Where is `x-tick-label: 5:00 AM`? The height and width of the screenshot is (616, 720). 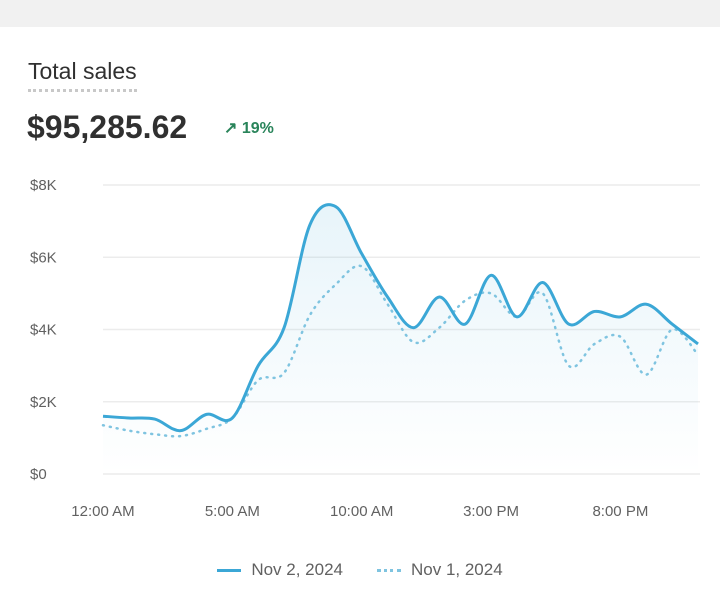
x-tick-label: 5:00 AM is located at coordinates (232, 511).